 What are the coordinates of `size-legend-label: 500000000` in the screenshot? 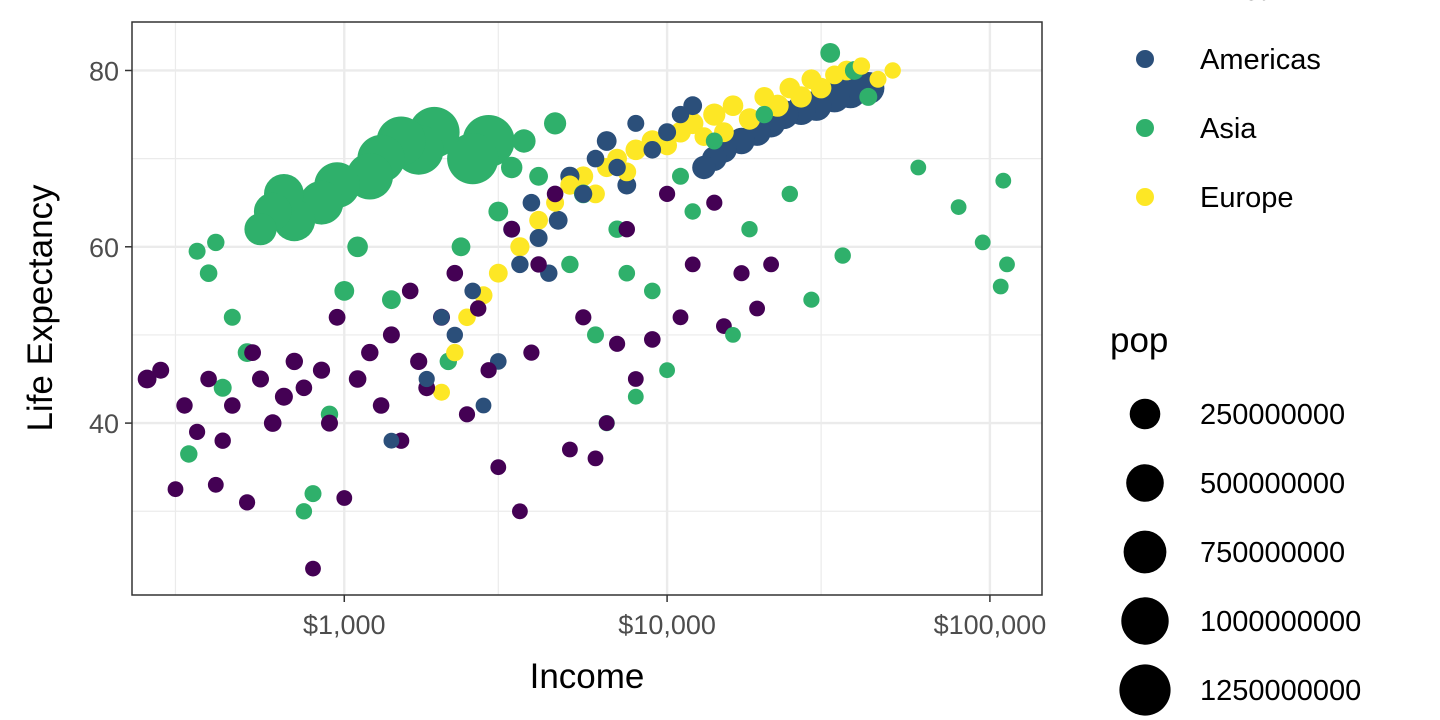 It's located at (1272, 484).